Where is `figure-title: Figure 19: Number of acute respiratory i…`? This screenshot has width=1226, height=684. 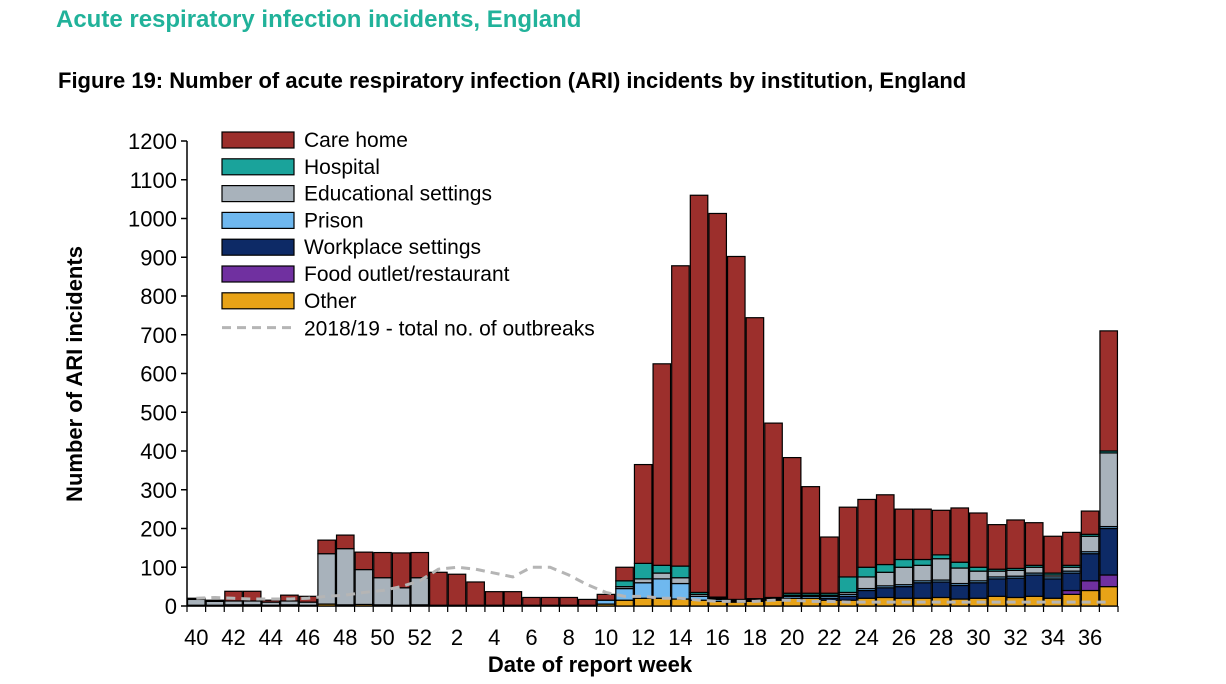
figure-title: Figure 19: Number of acute respiratory i… is located at coordinates (512, 80).